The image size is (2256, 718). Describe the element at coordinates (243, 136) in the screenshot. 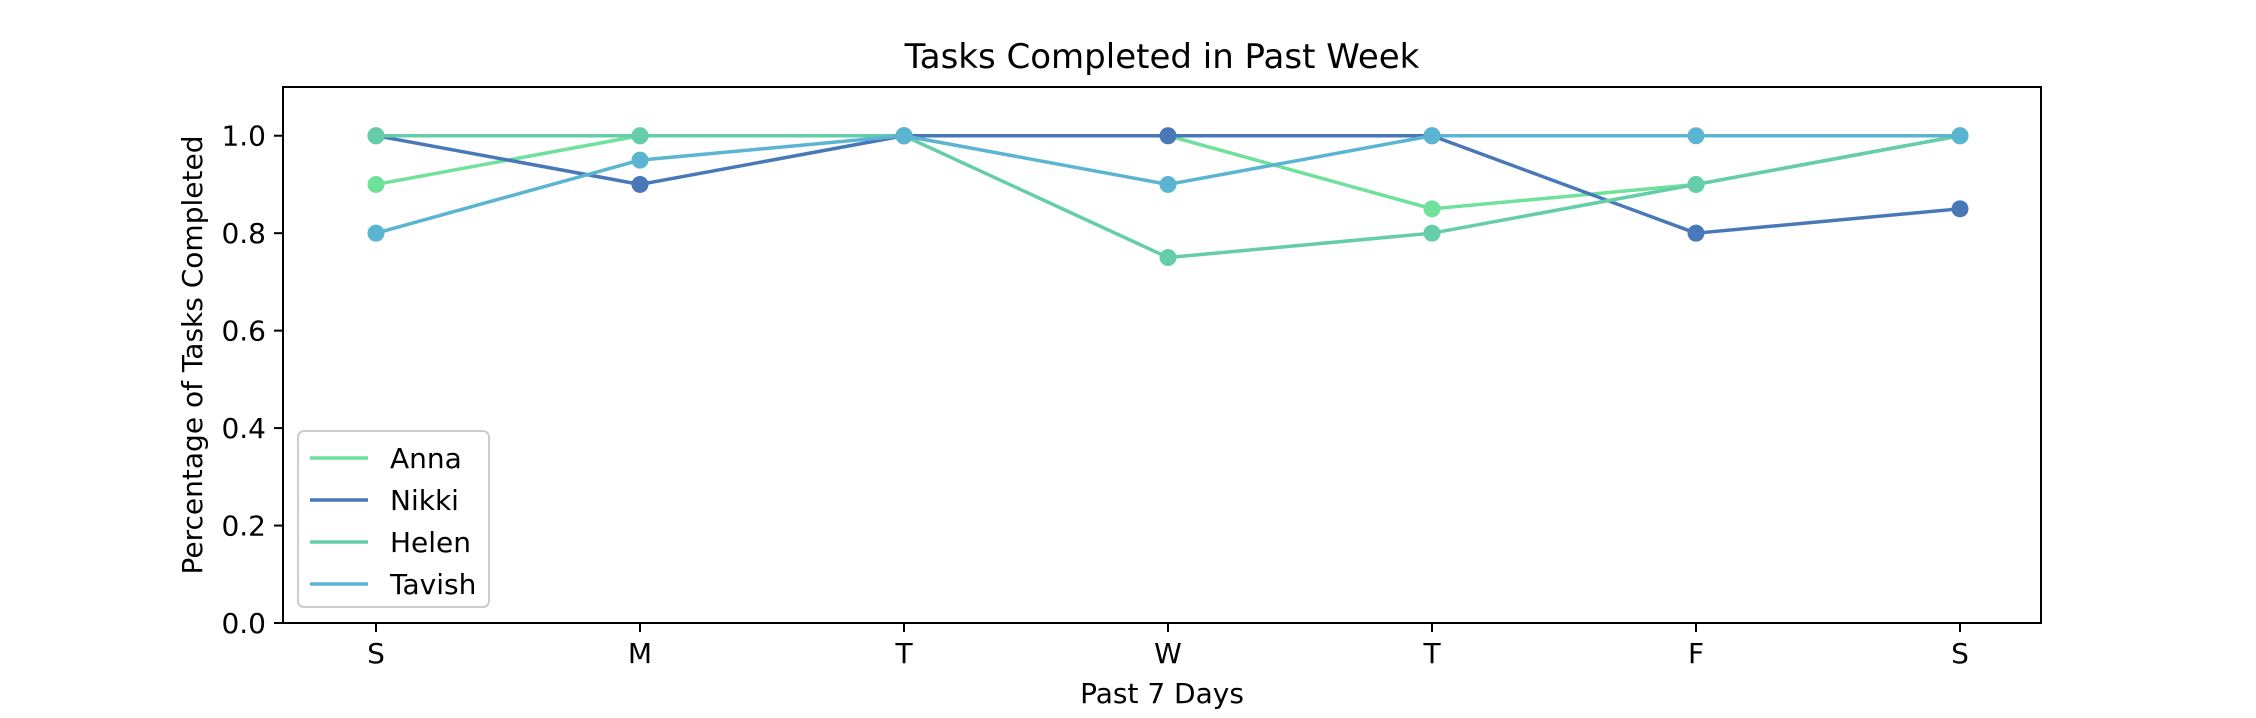

I see `y-tick-label: 1.0` at that location.